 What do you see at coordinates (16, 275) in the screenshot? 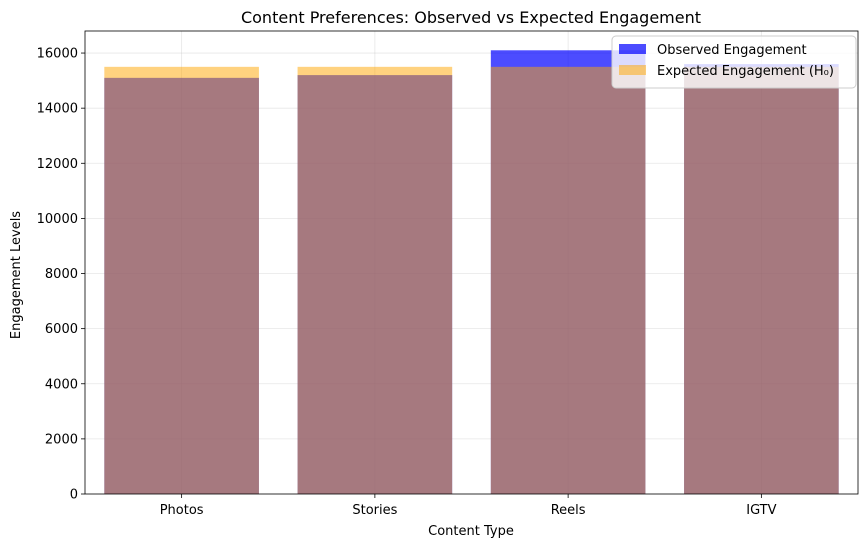
I see `y-axis-label: Engagement Levels` at bounding box center [16, 275].